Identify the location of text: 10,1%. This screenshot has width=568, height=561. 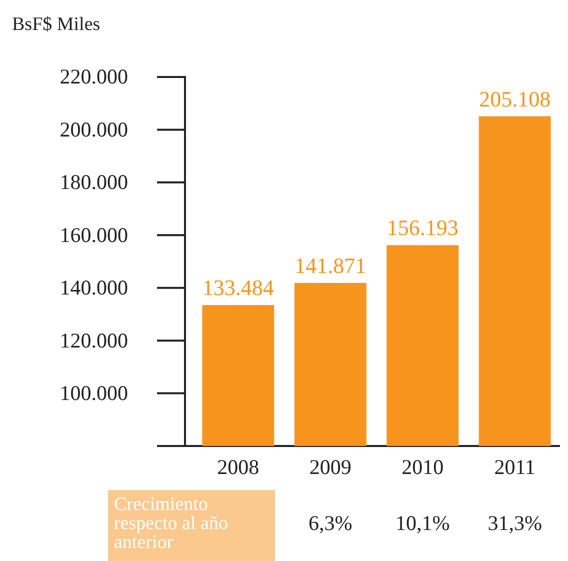
(422, 523).